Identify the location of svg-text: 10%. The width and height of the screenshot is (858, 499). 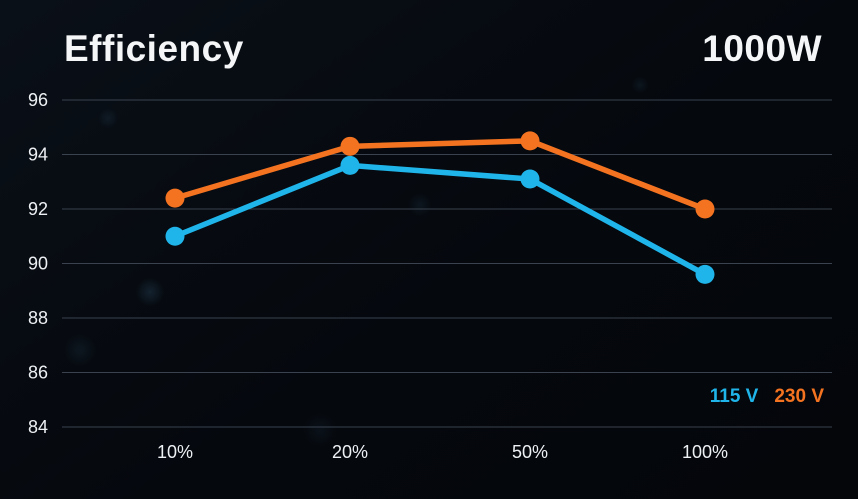
(175, 452).